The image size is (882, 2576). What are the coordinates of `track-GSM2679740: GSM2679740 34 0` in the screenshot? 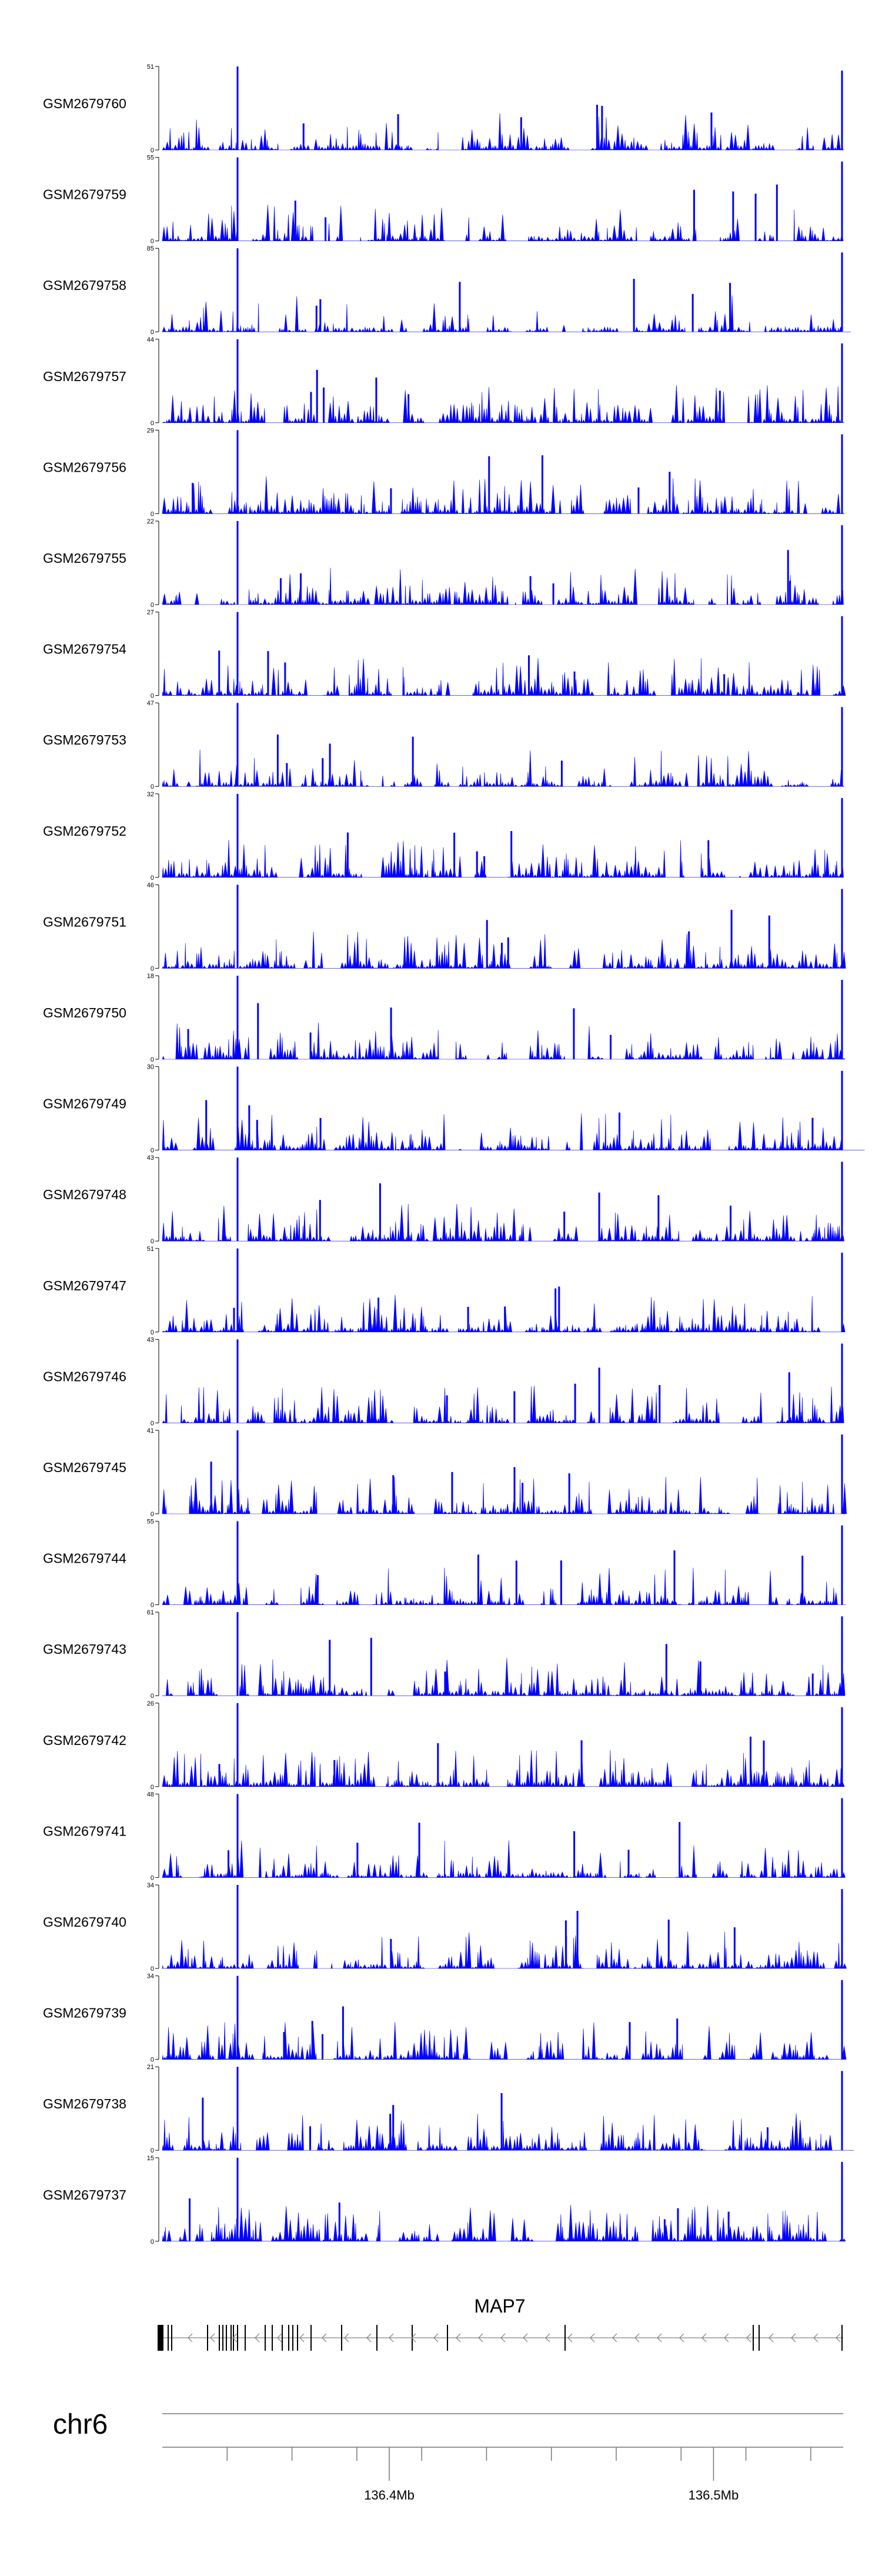 It's located at (445, 1927).